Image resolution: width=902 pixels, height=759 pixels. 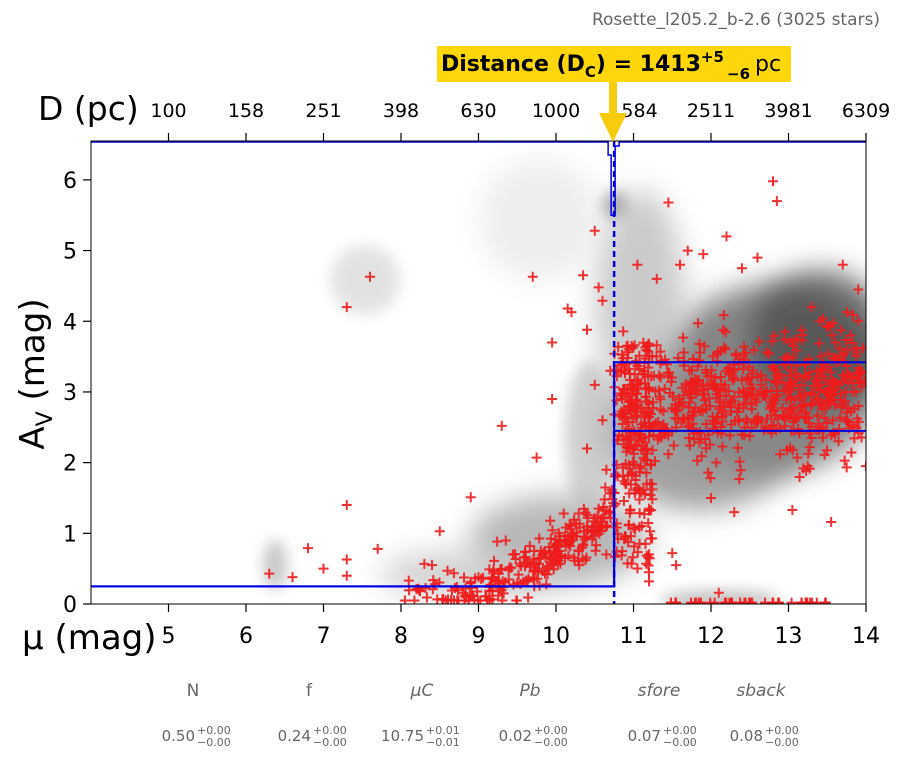 What do you see at coordinates (479, 636) in the screenshot?
I see `x-tick-label: 9` at bounding box center [479, 636].